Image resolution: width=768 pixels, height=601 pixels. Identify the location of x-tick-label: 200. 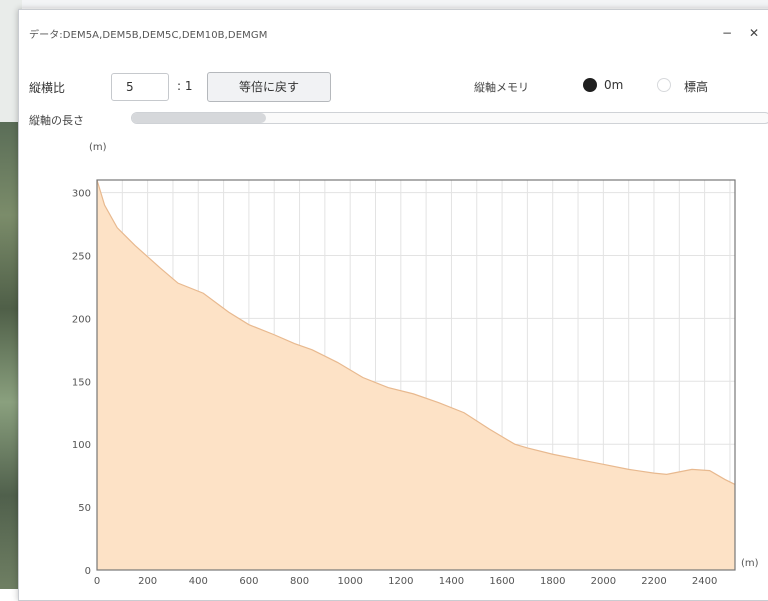
(147, 581).